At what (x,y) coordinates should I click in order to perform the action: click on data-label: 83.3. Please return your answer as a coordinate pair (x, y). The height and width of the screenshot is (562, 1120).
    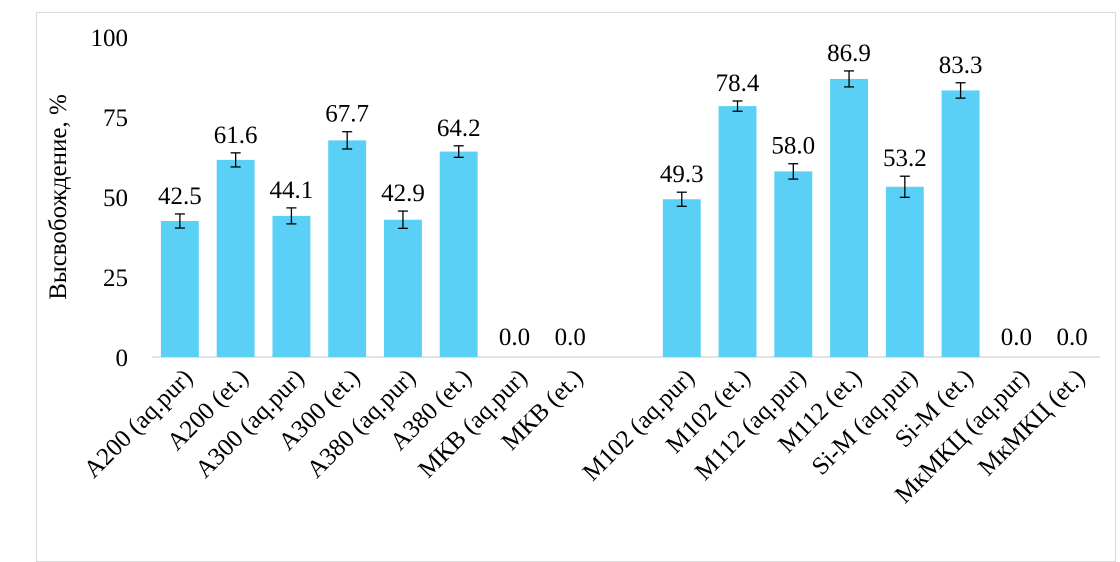
    Looking at the image, I should click on (961, 65).